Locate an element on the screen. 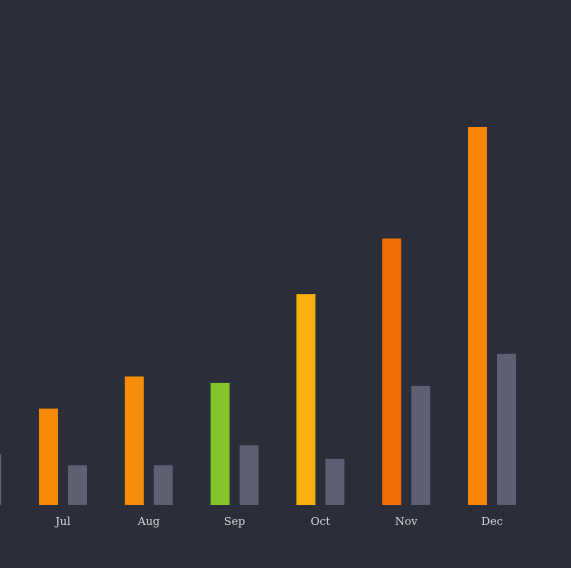 Image resolution: width=571 pixels, height=568 pixels. bar-dec-secondary is located at coordinates (506, 429).